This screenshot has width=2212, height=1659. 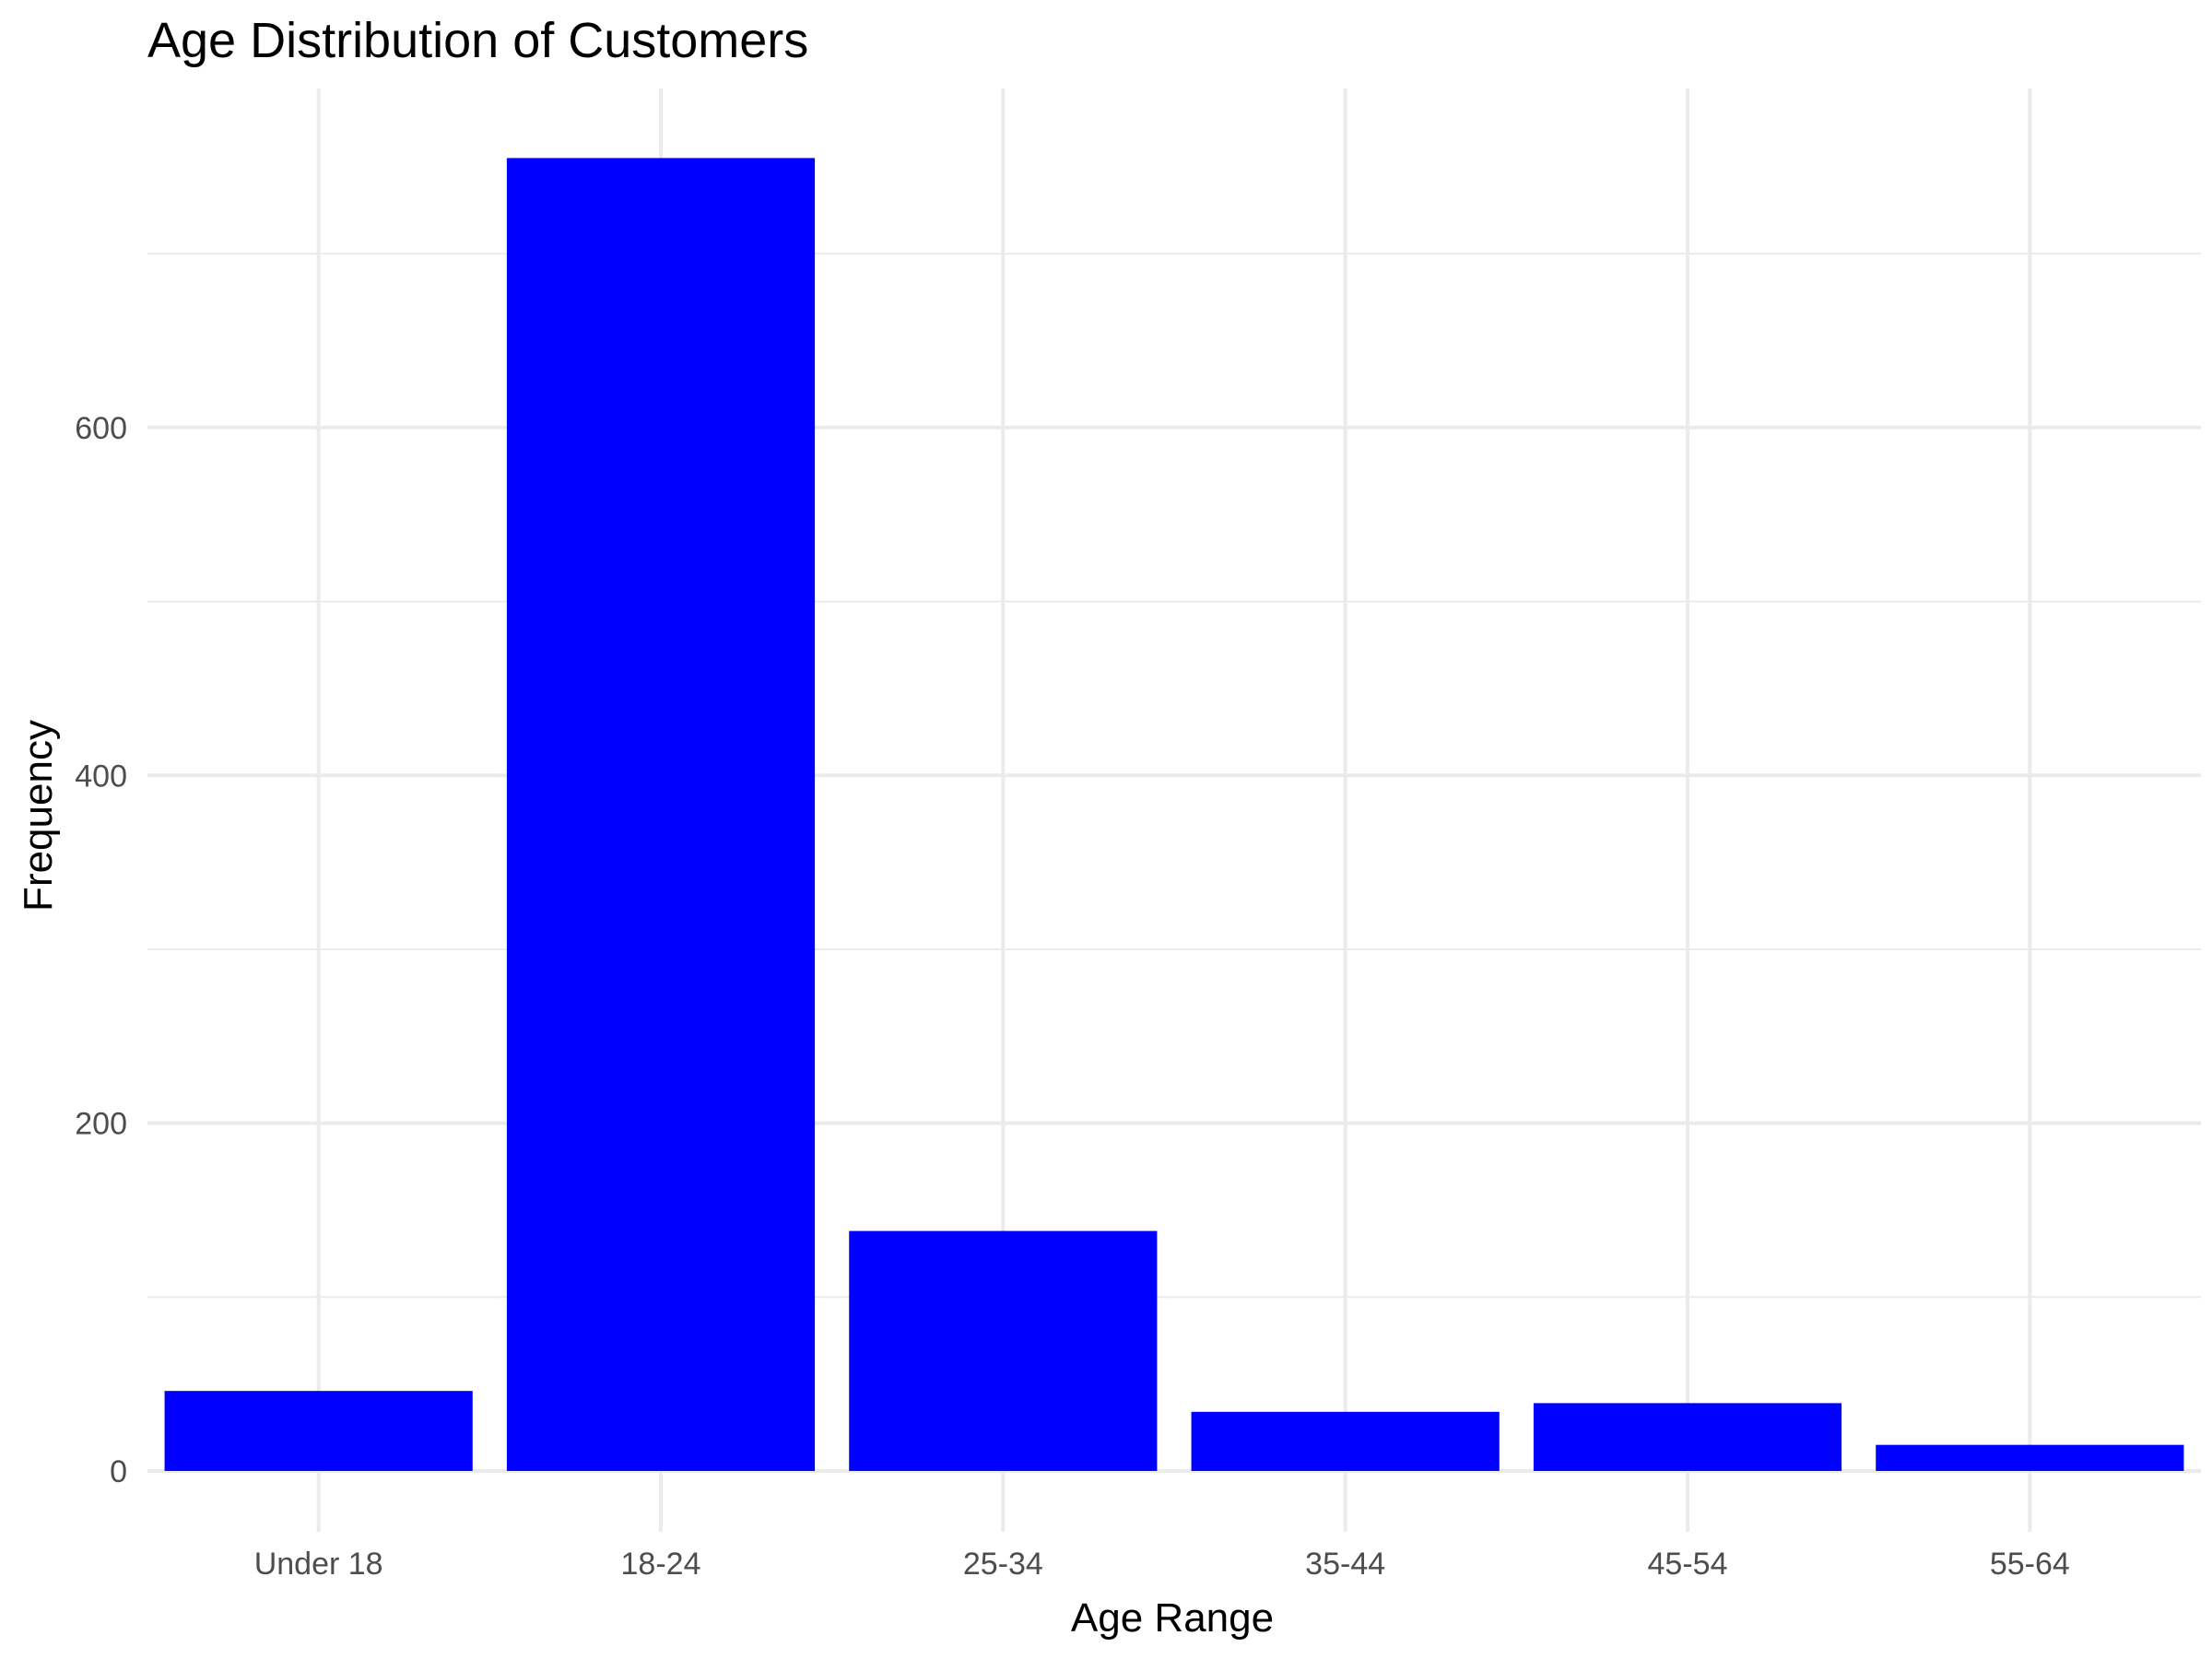 I want to click on x-axis-tick-labels: Under 18 18-24 25-34 35-44 45-54 55-64, so click(x=1162, y=1564).